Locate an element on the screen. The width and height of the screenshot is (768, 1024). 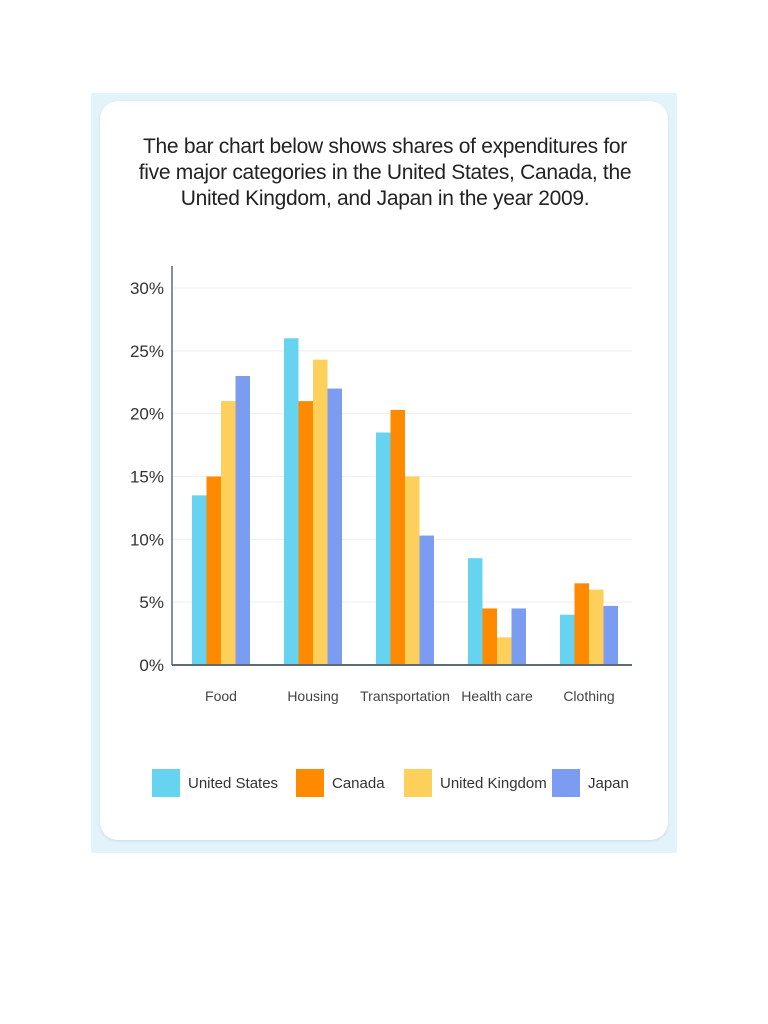
legend-label: United States is located at coordinates (233, 783).